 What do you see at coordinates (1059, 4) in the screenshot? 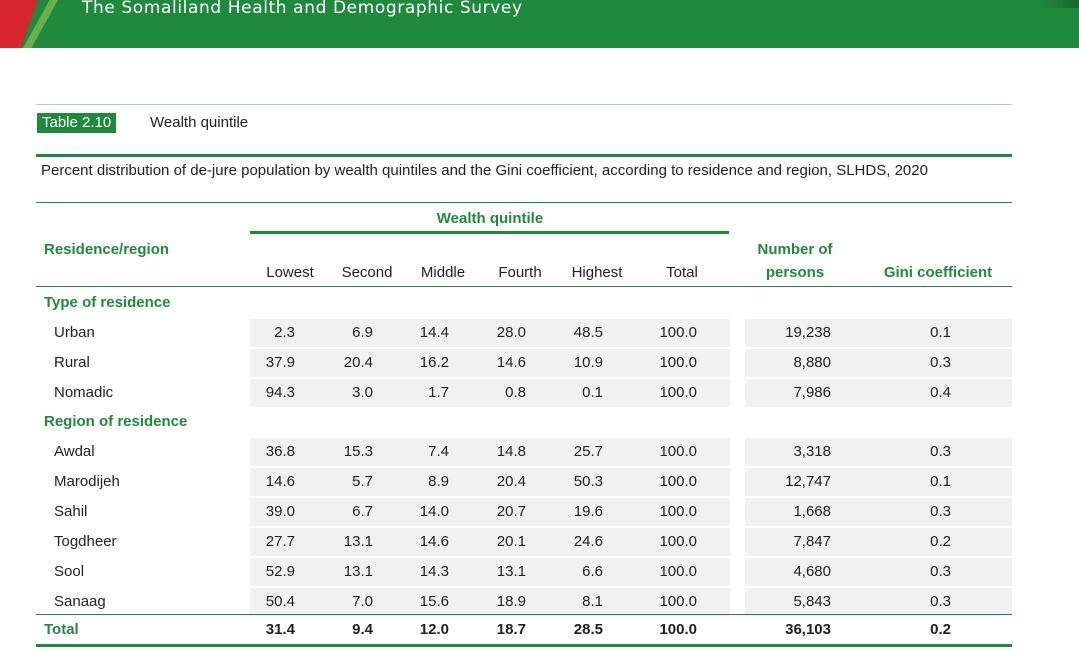
I see `page-corner-shadow` at bounding box center [1059, 4].